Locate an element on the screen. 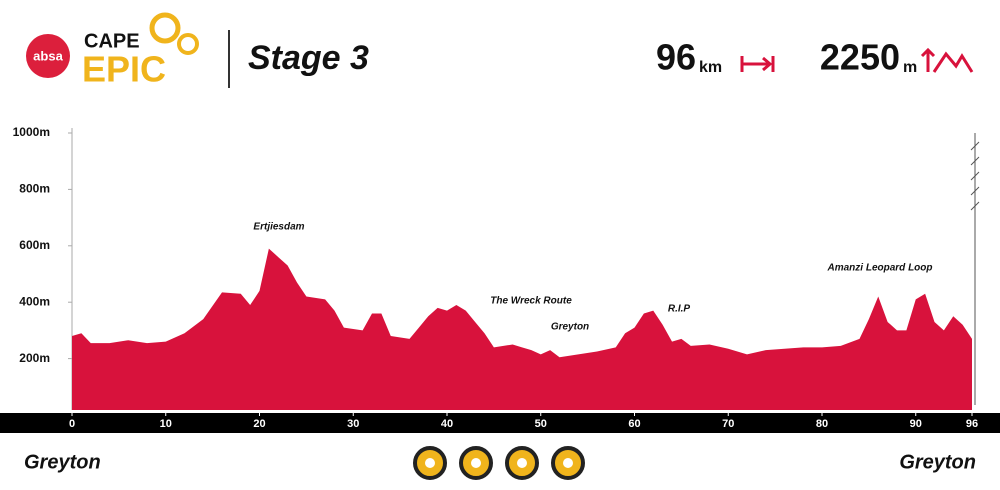 The image size is (1000, 490). climb-icon is located at coordinates (947, 60).